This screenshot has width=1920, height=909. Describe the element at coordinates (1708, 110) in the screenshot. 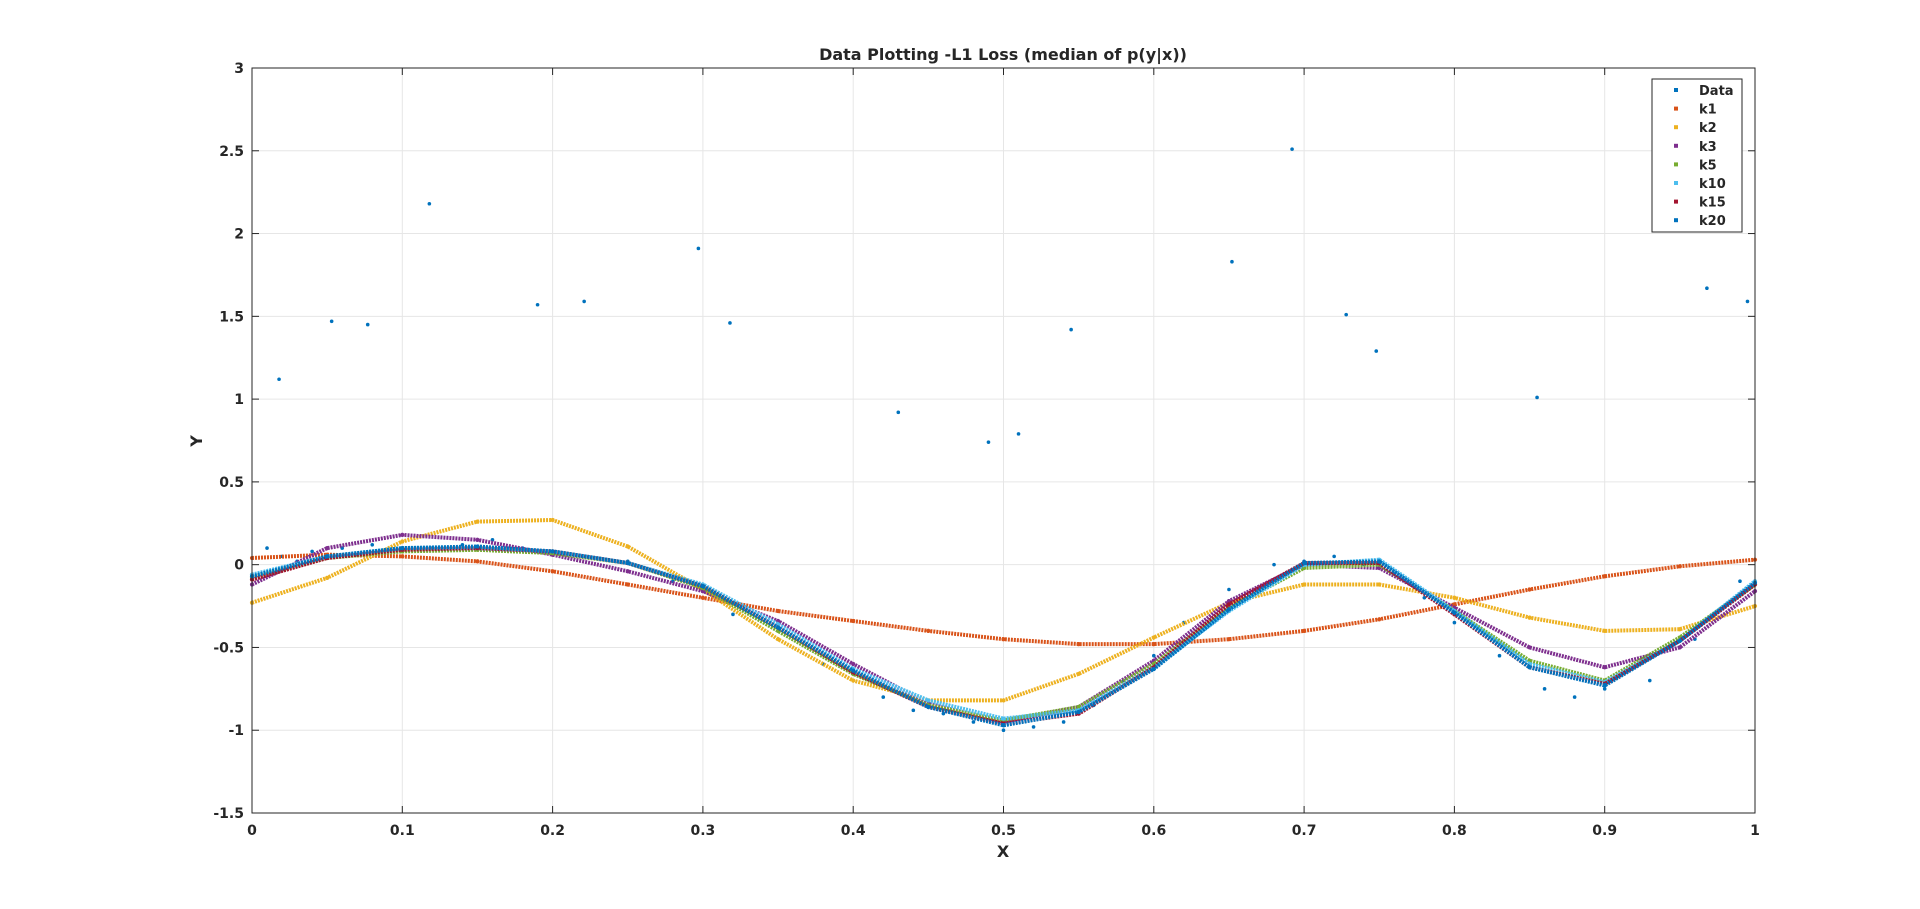

I see `legend-entry: k1` at that location.